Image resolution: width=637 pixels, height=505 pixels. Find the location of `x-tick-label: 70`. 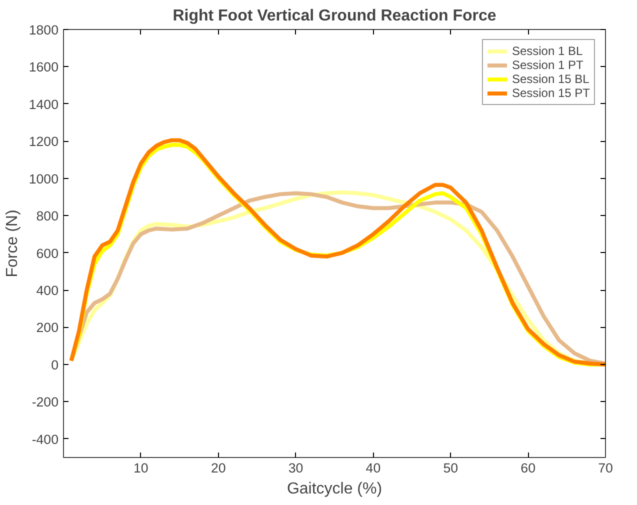

x-tick-label: 70 is located at coordinates (605, 468).